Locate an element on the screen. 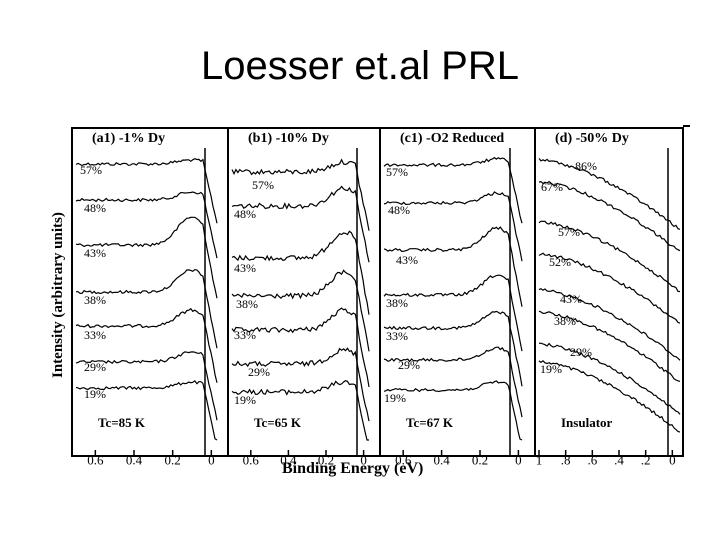 This screenshot has width=720, height=540. panel-annotation: Insulator is located at coordinates (587, 422).